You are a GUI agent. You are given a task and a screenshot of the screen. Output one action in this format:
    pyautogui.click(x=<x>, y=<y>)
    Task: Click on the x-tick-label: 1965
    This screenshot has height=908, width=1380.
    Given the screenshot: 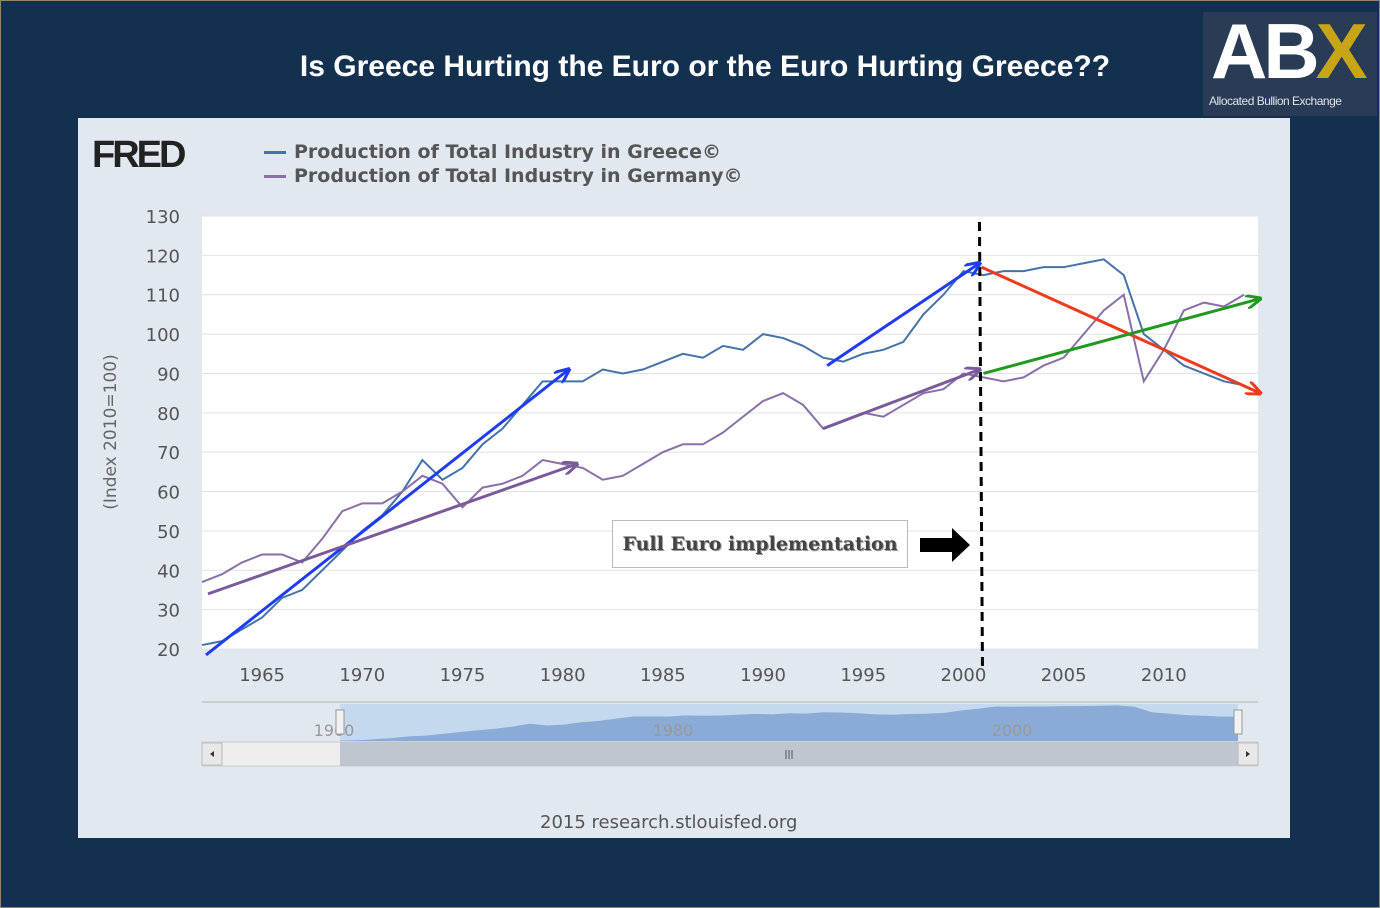 What is the action you would take?
    pyautogui.click(x=262, y=675)
    